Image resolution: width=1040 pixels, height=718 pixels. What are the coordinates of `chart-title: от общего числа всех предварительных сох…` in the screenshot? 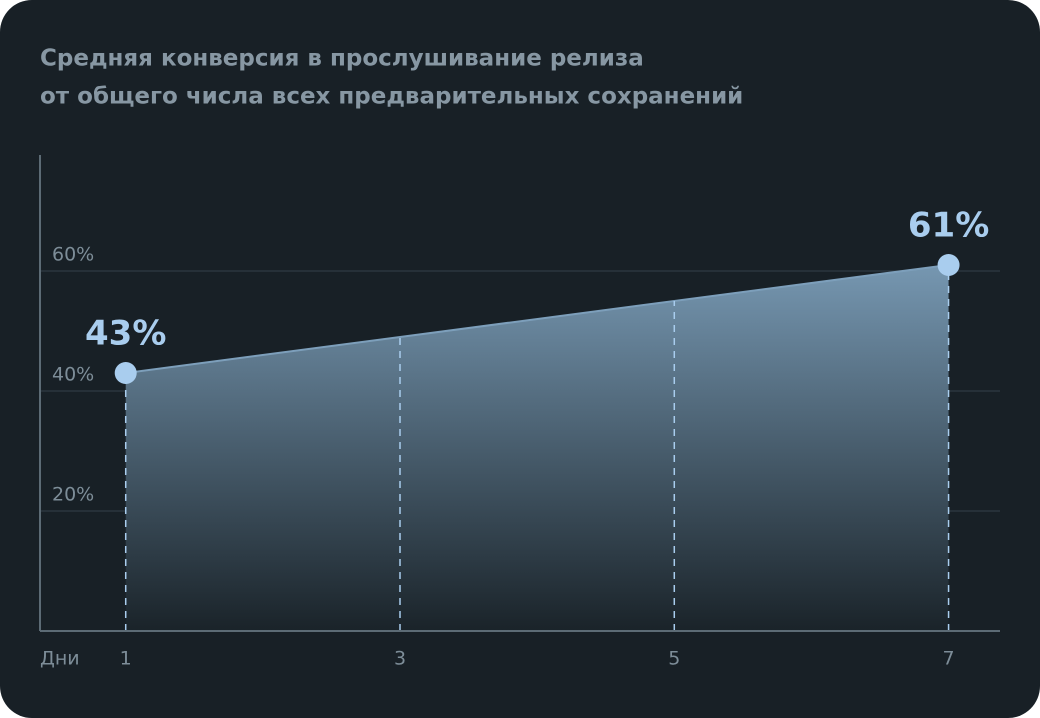 It's located at (391, 97).